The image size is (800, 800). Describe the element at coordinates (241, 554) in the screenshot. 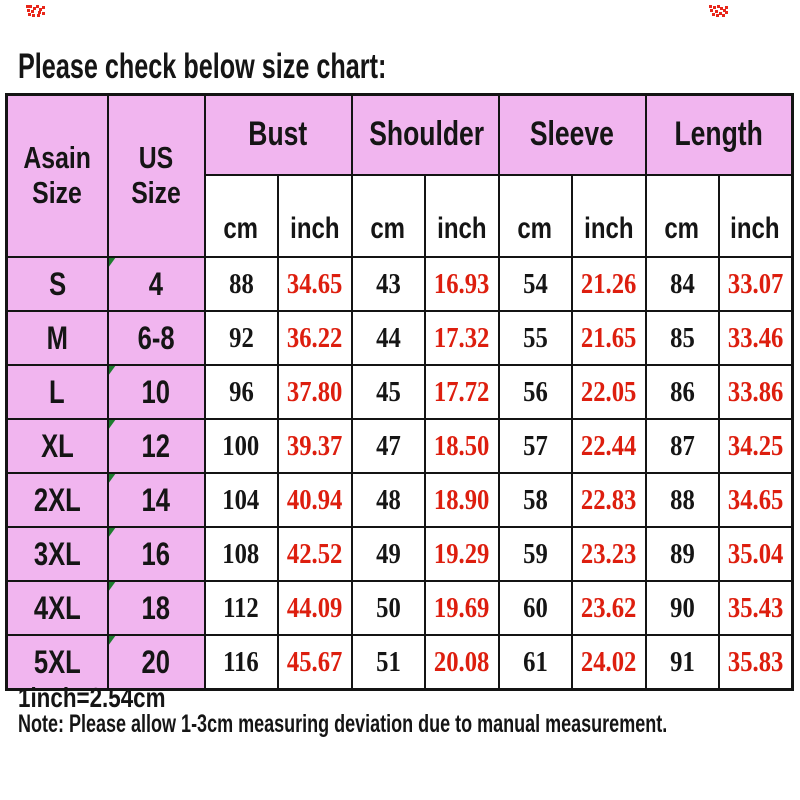

I see `cm-value-cell: 108` at that location.